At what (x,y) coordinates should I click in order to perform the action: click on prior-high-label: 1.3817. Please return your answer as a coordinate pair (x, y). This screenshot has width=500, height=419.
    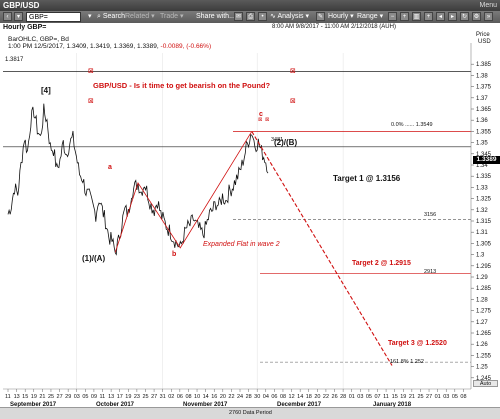
    Looking at the image, I should click on (14, 60).